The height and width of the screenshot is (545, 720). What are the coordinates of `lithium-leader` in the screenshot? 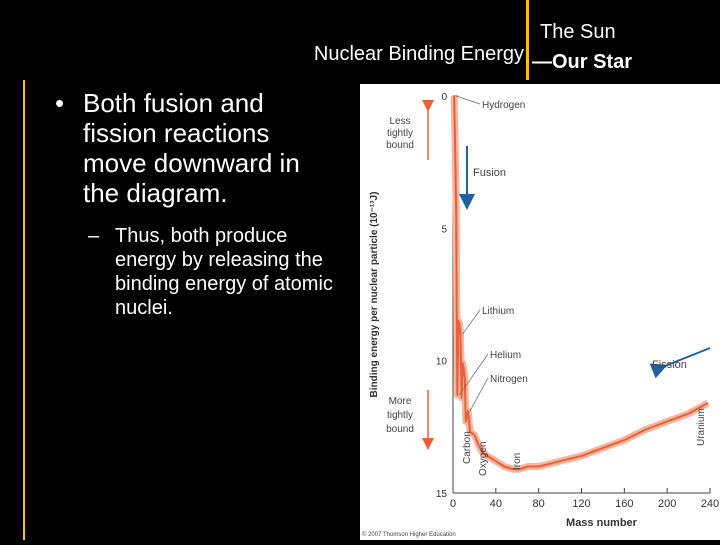 It's located at (471, 322).